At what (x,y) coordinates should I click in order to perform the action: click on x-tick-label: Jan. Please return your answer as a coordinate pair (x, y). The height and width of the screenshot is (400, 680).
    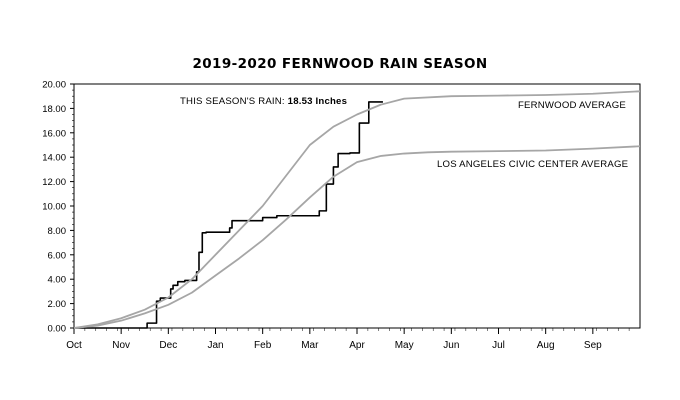
    Looking at the image, I should click on (215, 345).